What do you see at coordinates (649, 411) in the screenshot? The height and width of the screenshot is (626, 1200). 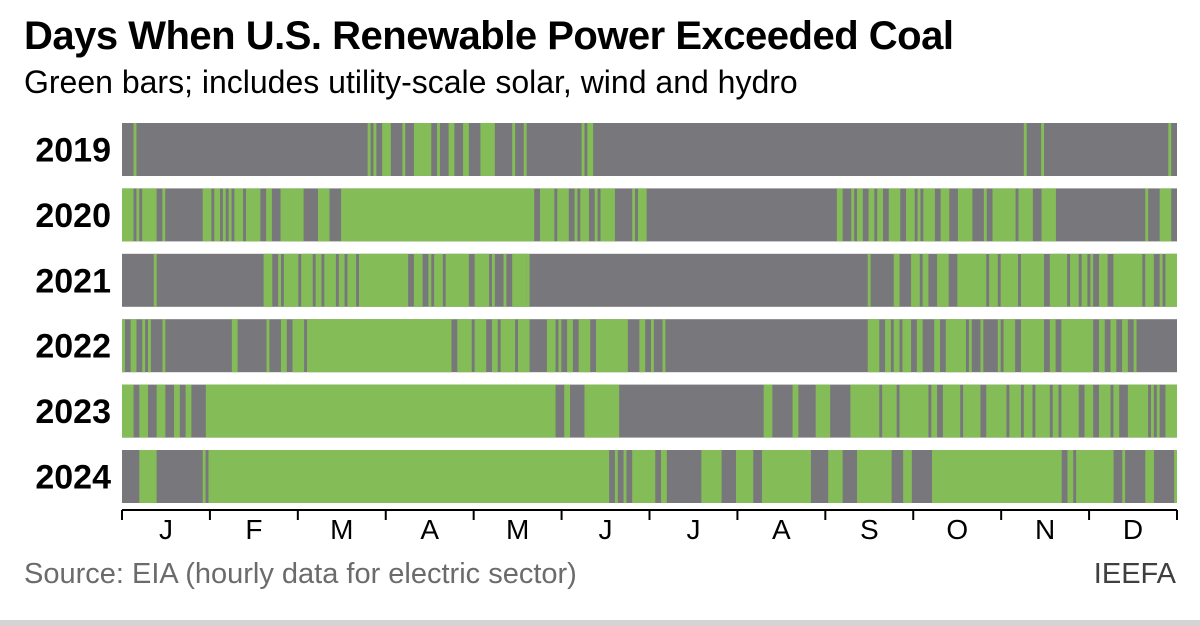 I see `year-row-2023` at bounding box center [649, 411].